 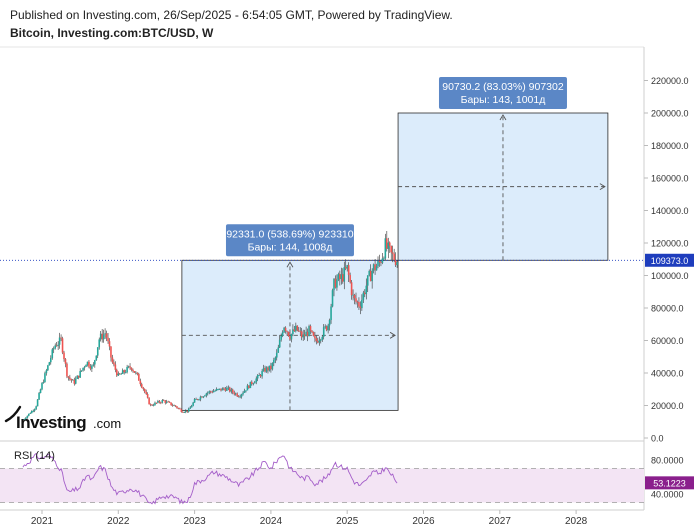 I want to click on range-label-bars: Бары: 143, 1001д, so click(x=503, y=100).